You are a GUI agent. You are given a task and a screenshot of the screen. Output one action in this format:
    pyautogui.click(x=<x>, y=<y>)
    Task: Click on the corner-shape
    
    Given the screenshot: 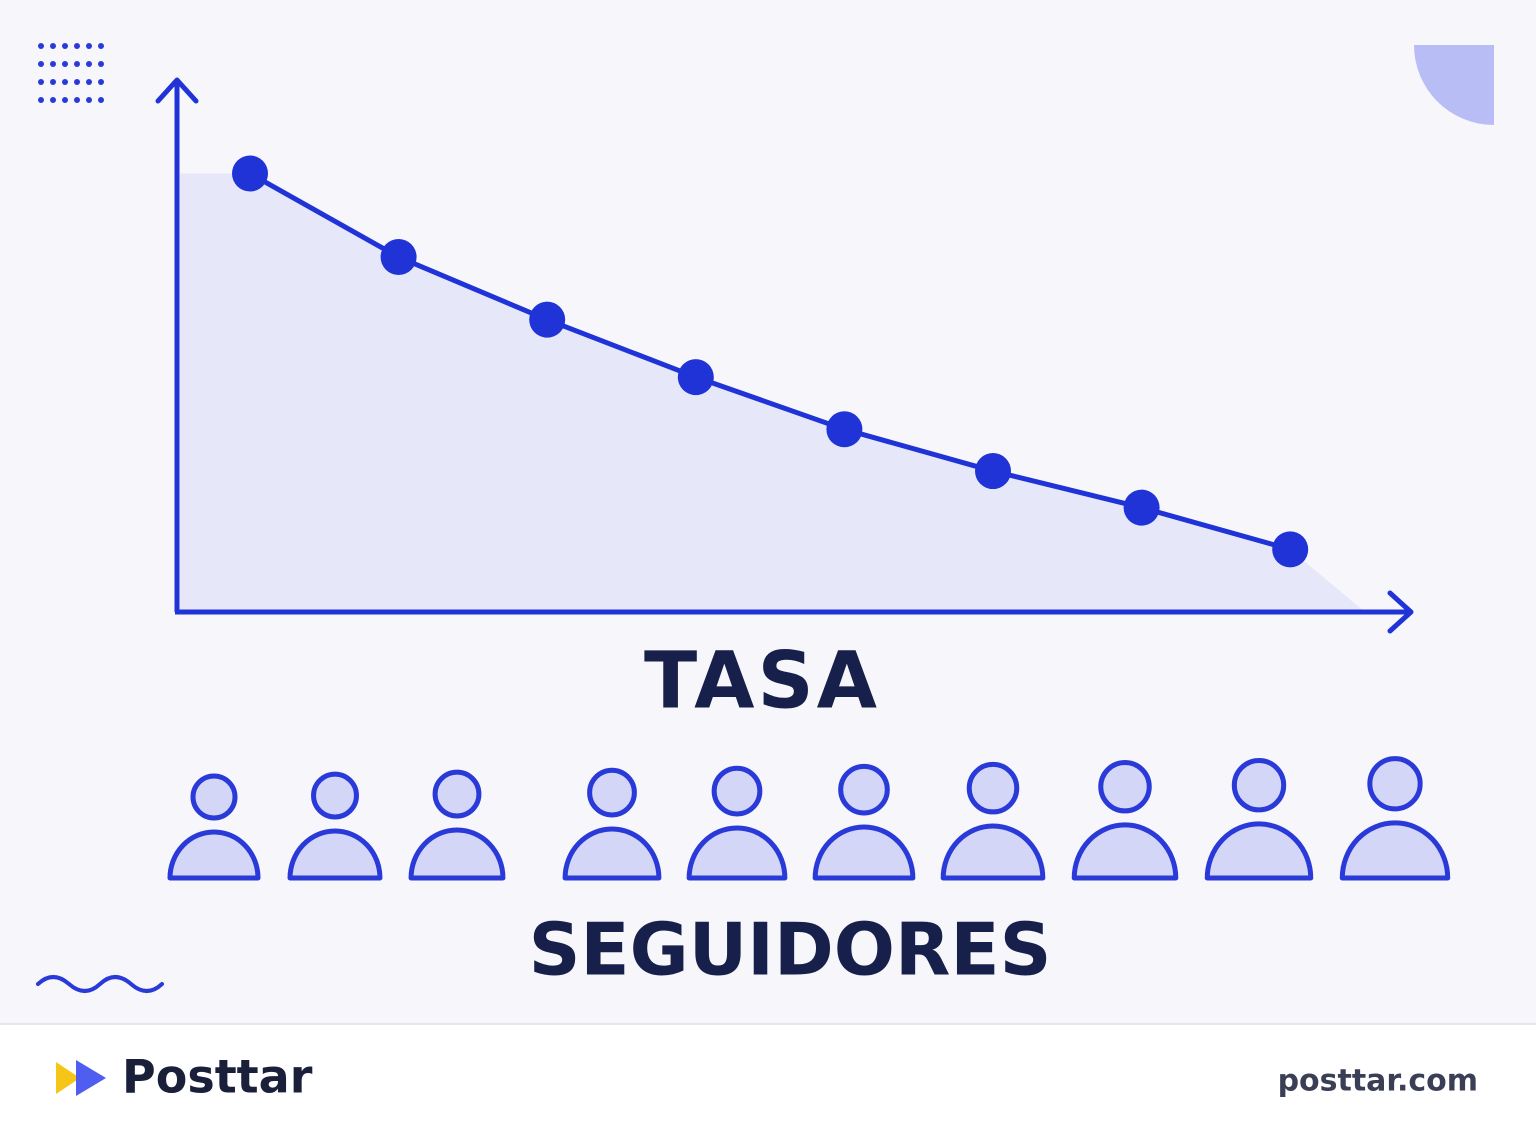 What is the action you would take?
    pyautogui.click(x=1454, y=85)
    